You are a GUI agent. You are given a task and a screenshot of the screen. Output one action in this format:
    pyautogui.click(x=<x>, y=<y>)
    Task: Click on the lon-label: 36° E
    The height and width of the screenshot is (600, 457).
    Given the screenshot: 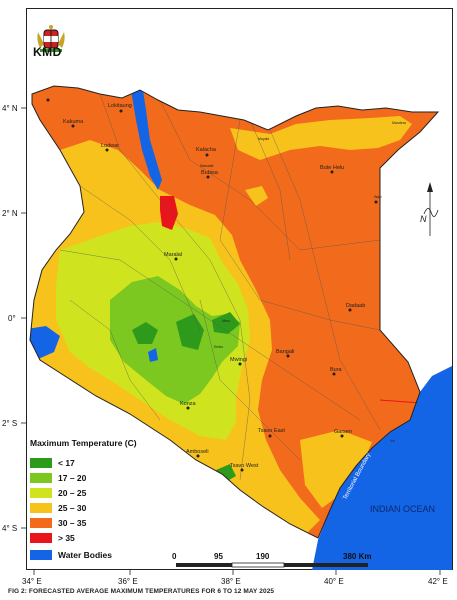 What is the action you would take?
    pyautogui.click(x=128, y=581)
    